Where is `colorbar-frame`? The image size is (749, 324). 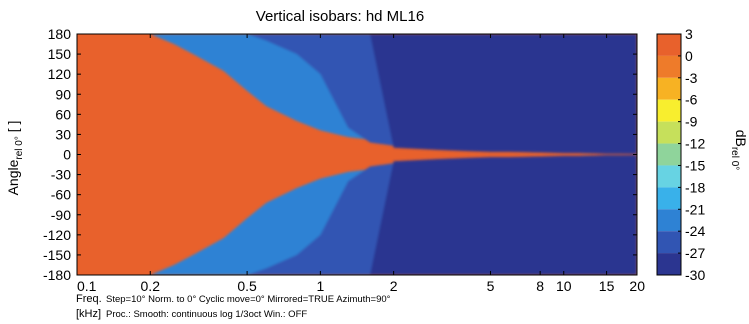
colorbar-frame is located at coordinates (669, 154).